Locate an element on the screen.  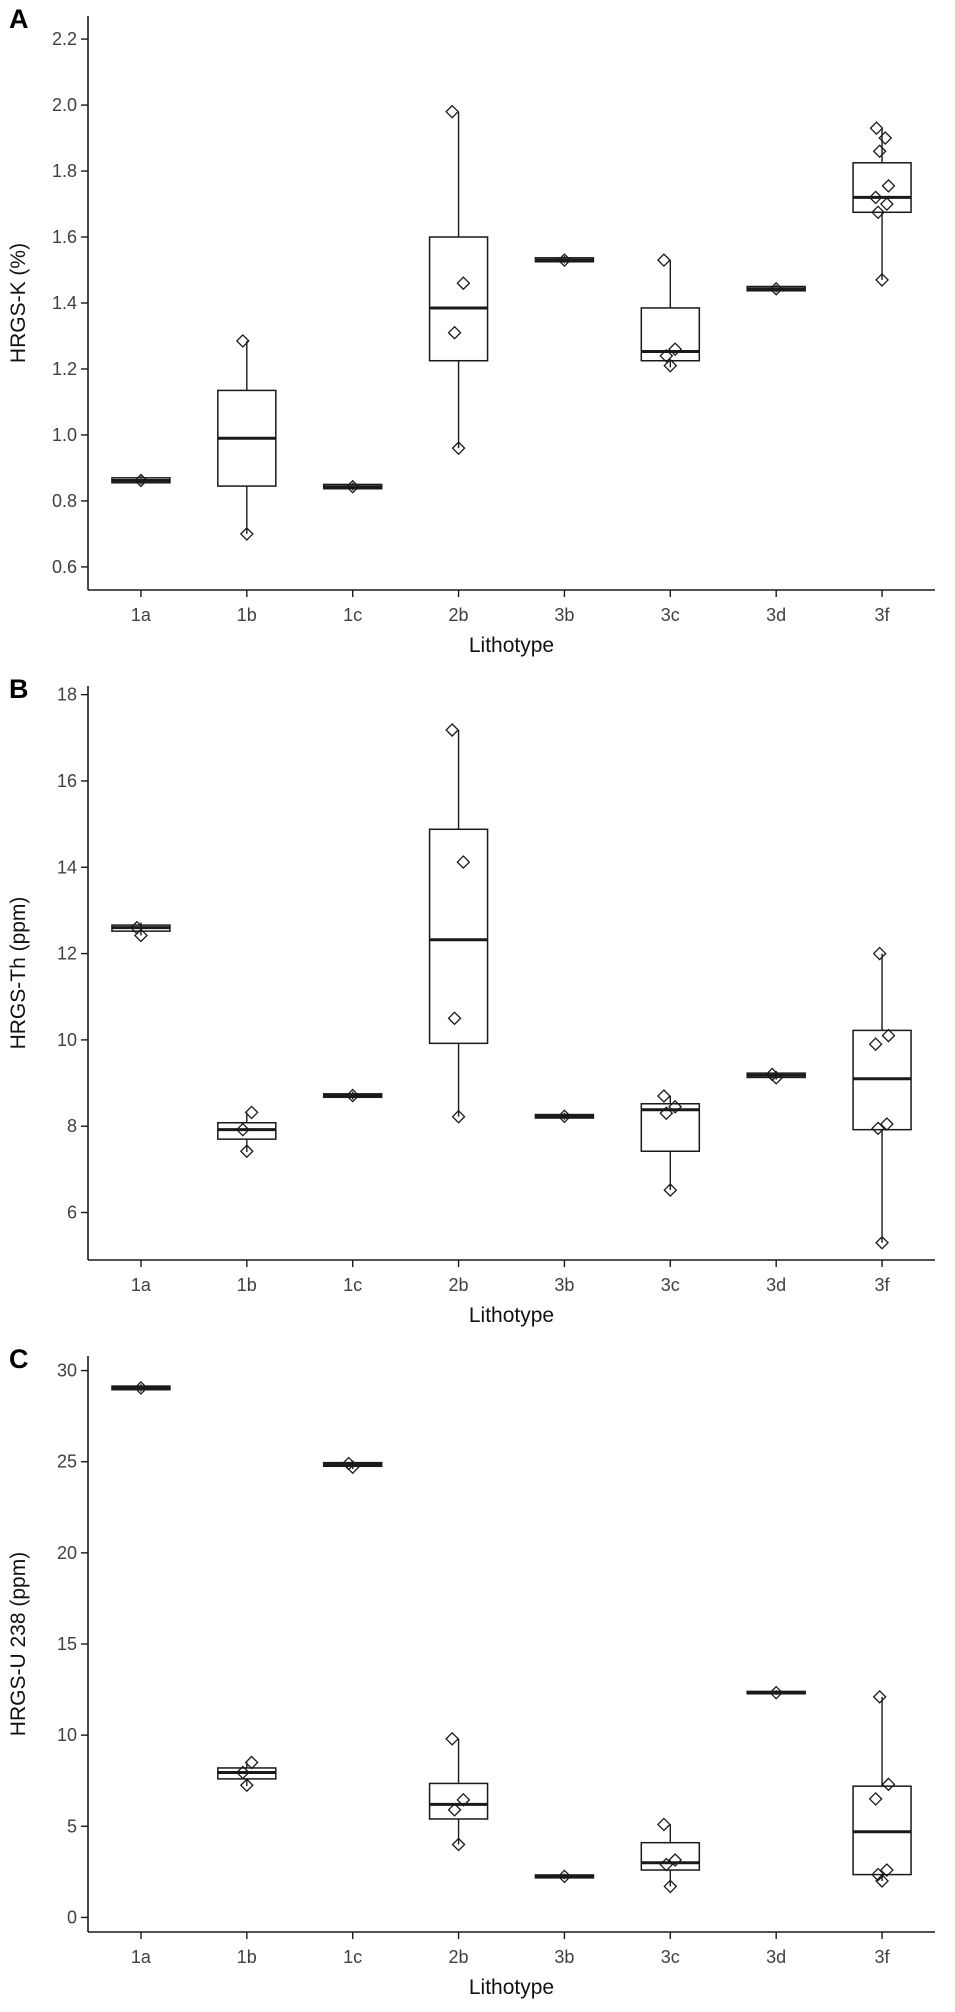
y-tick-label: 6 is located at coordinates (72, 1213).